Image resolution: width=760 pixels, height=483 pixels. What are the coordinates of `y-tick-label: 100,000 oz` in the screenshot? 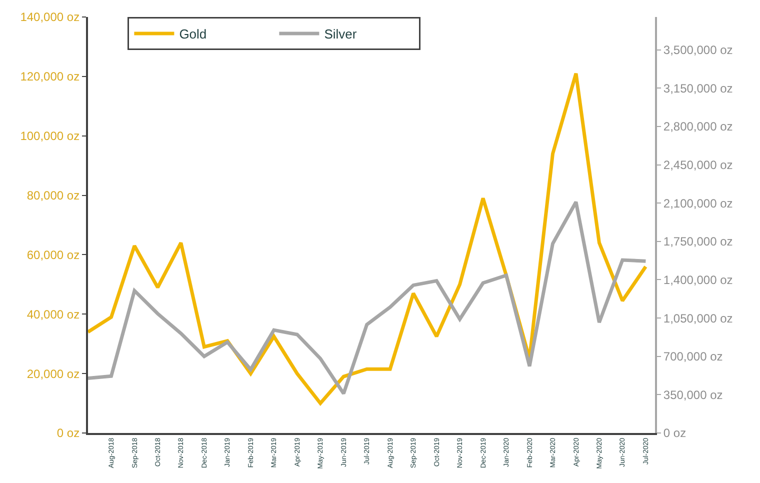 It's located at (50, 136).